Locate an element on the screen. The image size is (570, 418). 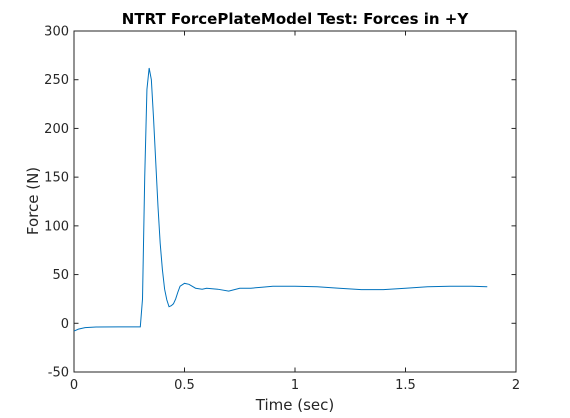
x-tick-label: 0 is located at coordinates (74, 385).